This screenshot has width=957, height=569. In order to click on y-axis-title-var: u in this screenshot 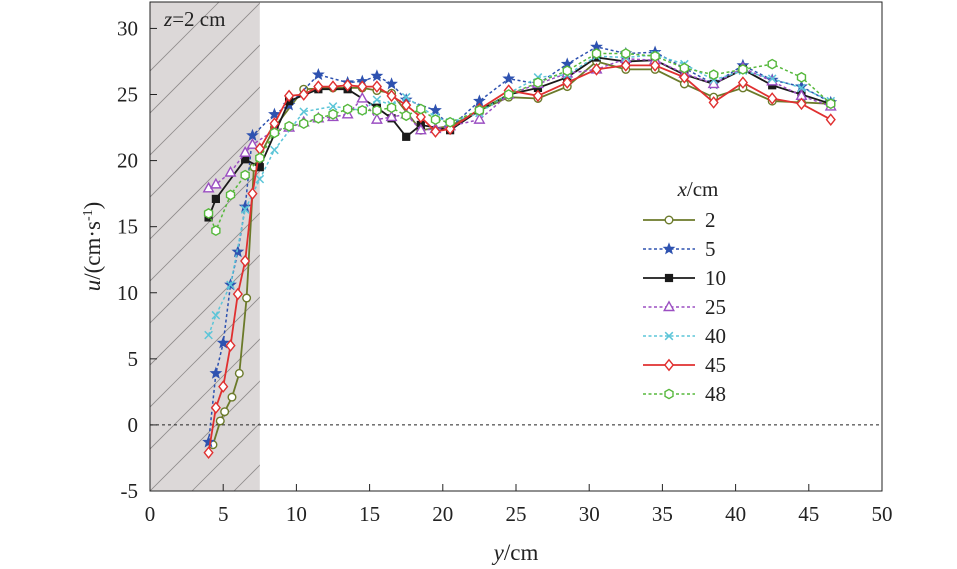, I will do `click(92, 286)`.